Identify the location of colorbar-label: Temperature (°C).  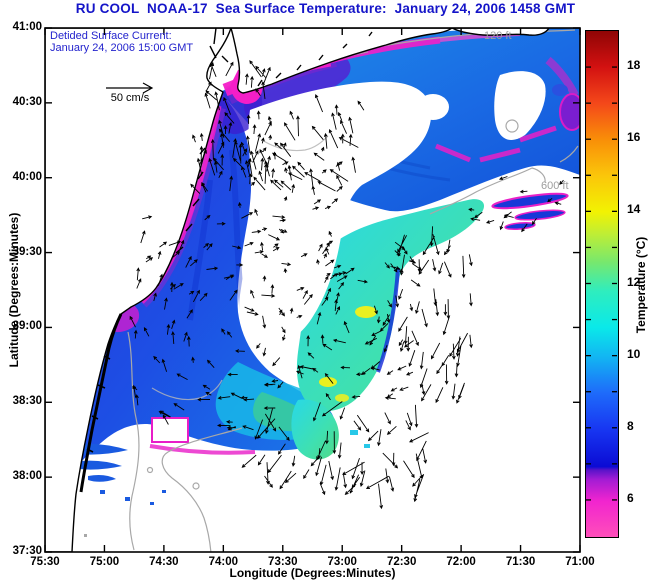
(641, 285).